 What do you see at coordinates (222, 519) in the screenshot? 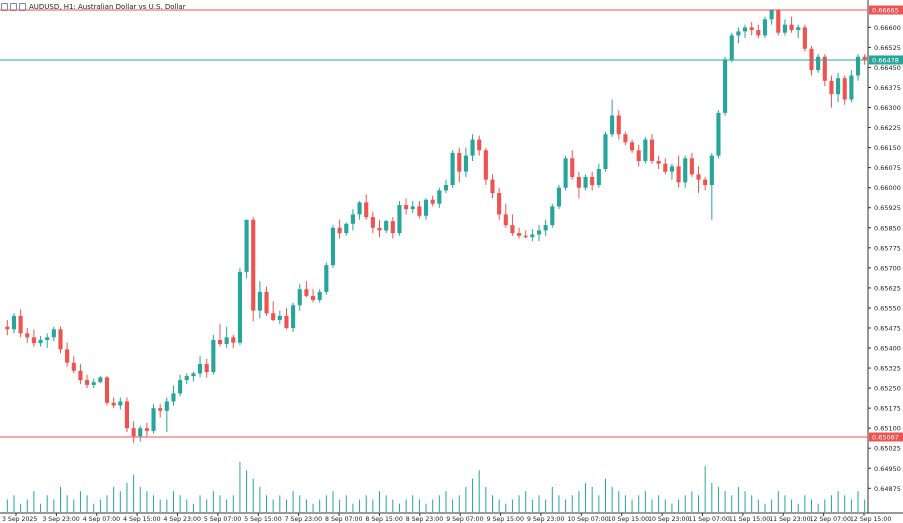
I see `time-tick-label: 5 Sep 07:00` at bounding box center [222, 519].